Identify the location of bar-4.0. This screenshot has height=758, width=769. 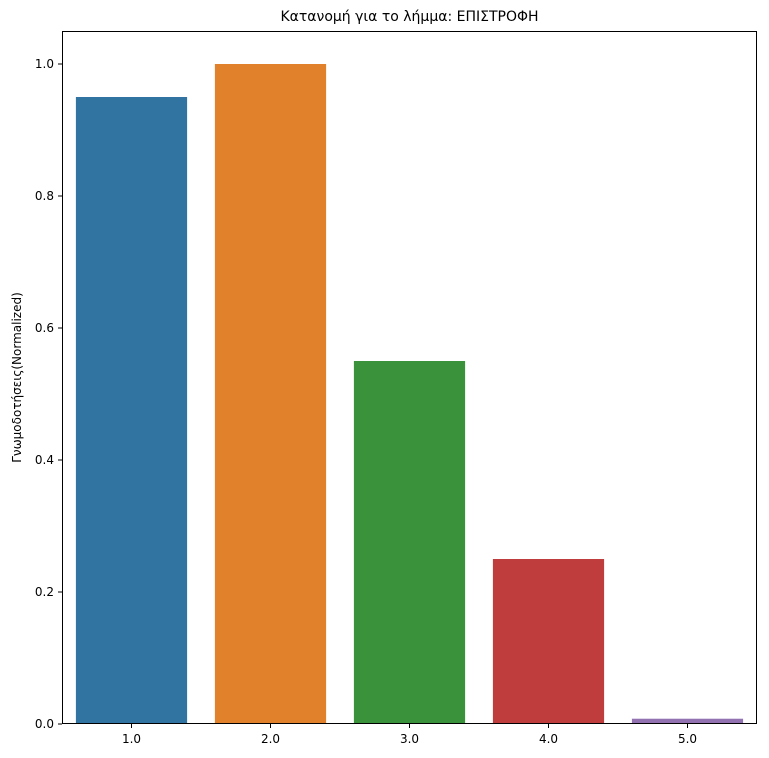
(548, 641).